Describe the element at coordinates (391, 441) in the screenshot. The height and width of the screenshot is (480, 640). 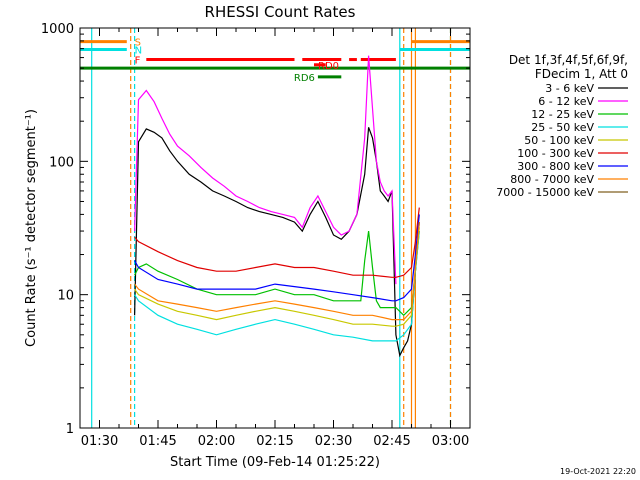
I see `x-tick-label: 02:45` at that location.